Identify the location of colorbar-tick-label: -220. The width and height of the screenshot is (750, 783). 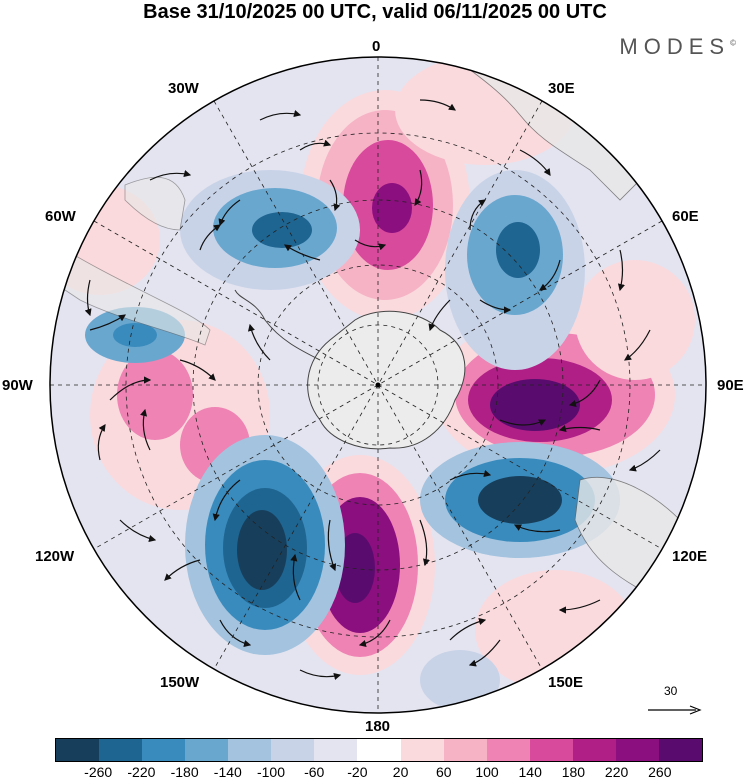
(141, 772).